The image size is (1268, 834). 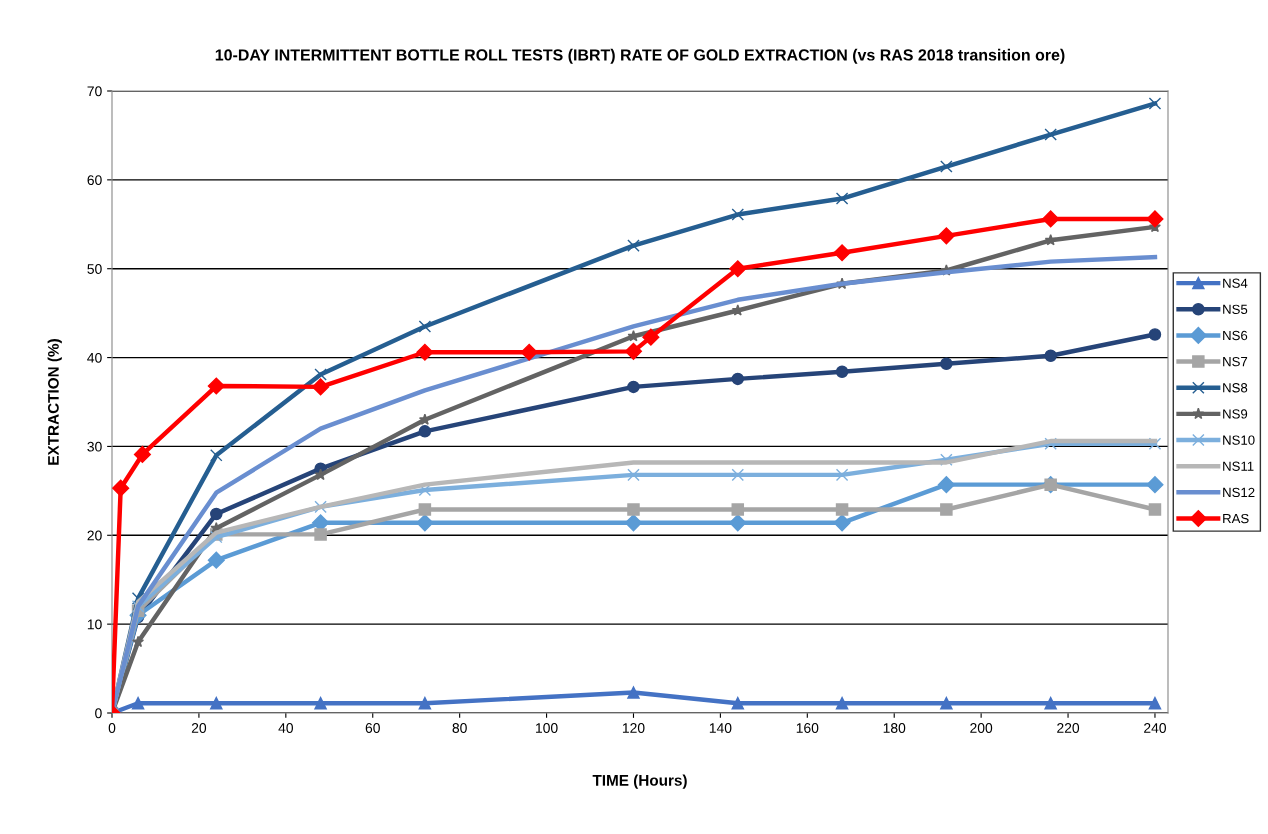 What do you see at coordinates (1236, 518) in the screenshot?
I see `legend-label: RAS` at bounding box center [1236, 518].